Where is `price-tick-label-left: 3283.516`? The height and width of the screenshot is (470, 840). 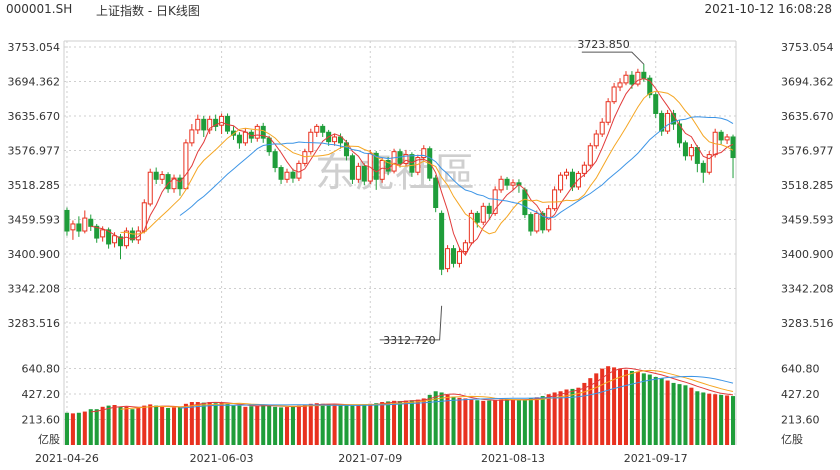
price-tick-label-left: 3283.516 is located at coordinates (34, 323).